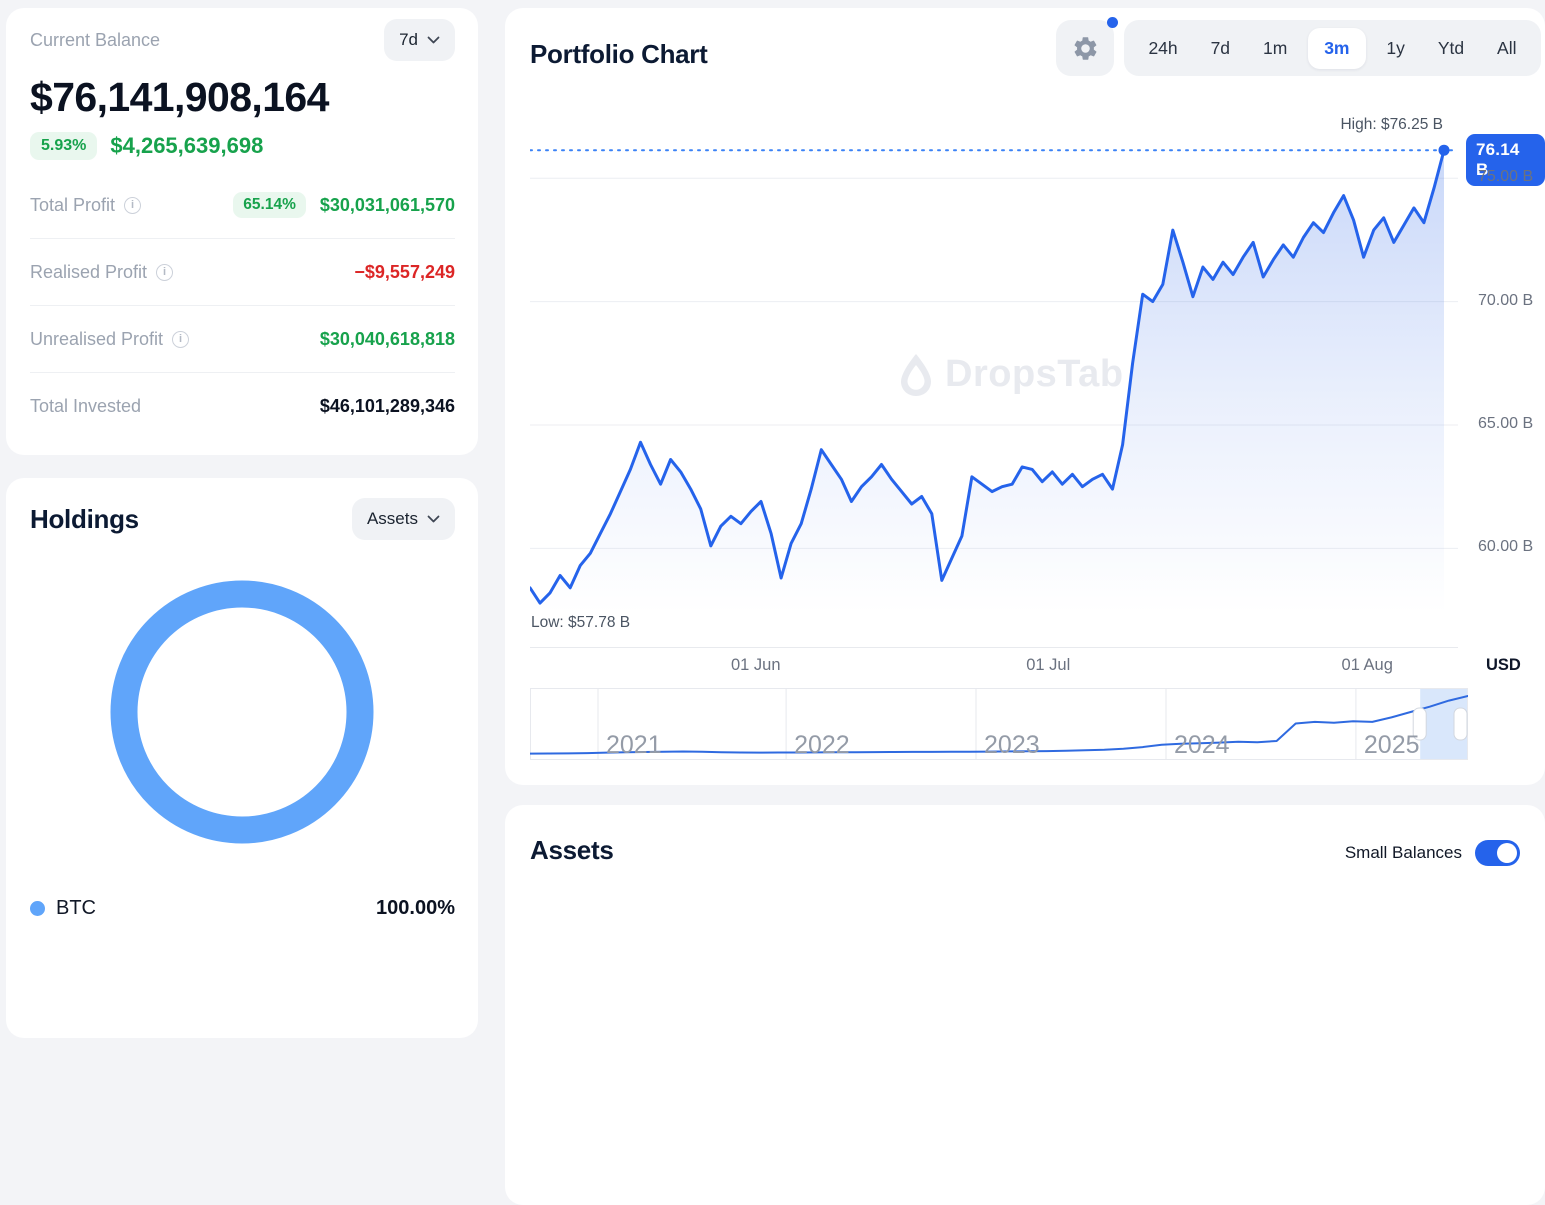  What do you see at coordinates (269, 205) in the screenshot?
I see `stat-percent-badge: 65.14%` at bounding box center [269, 205].